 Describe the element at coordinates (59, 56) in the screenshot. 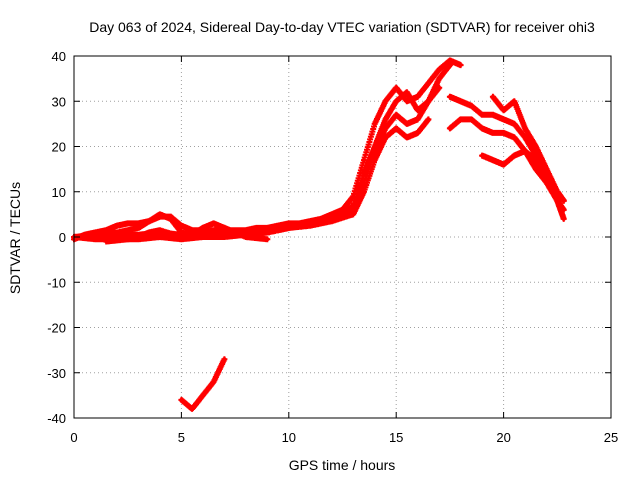

I see `y-tick-label: 40` at that location.